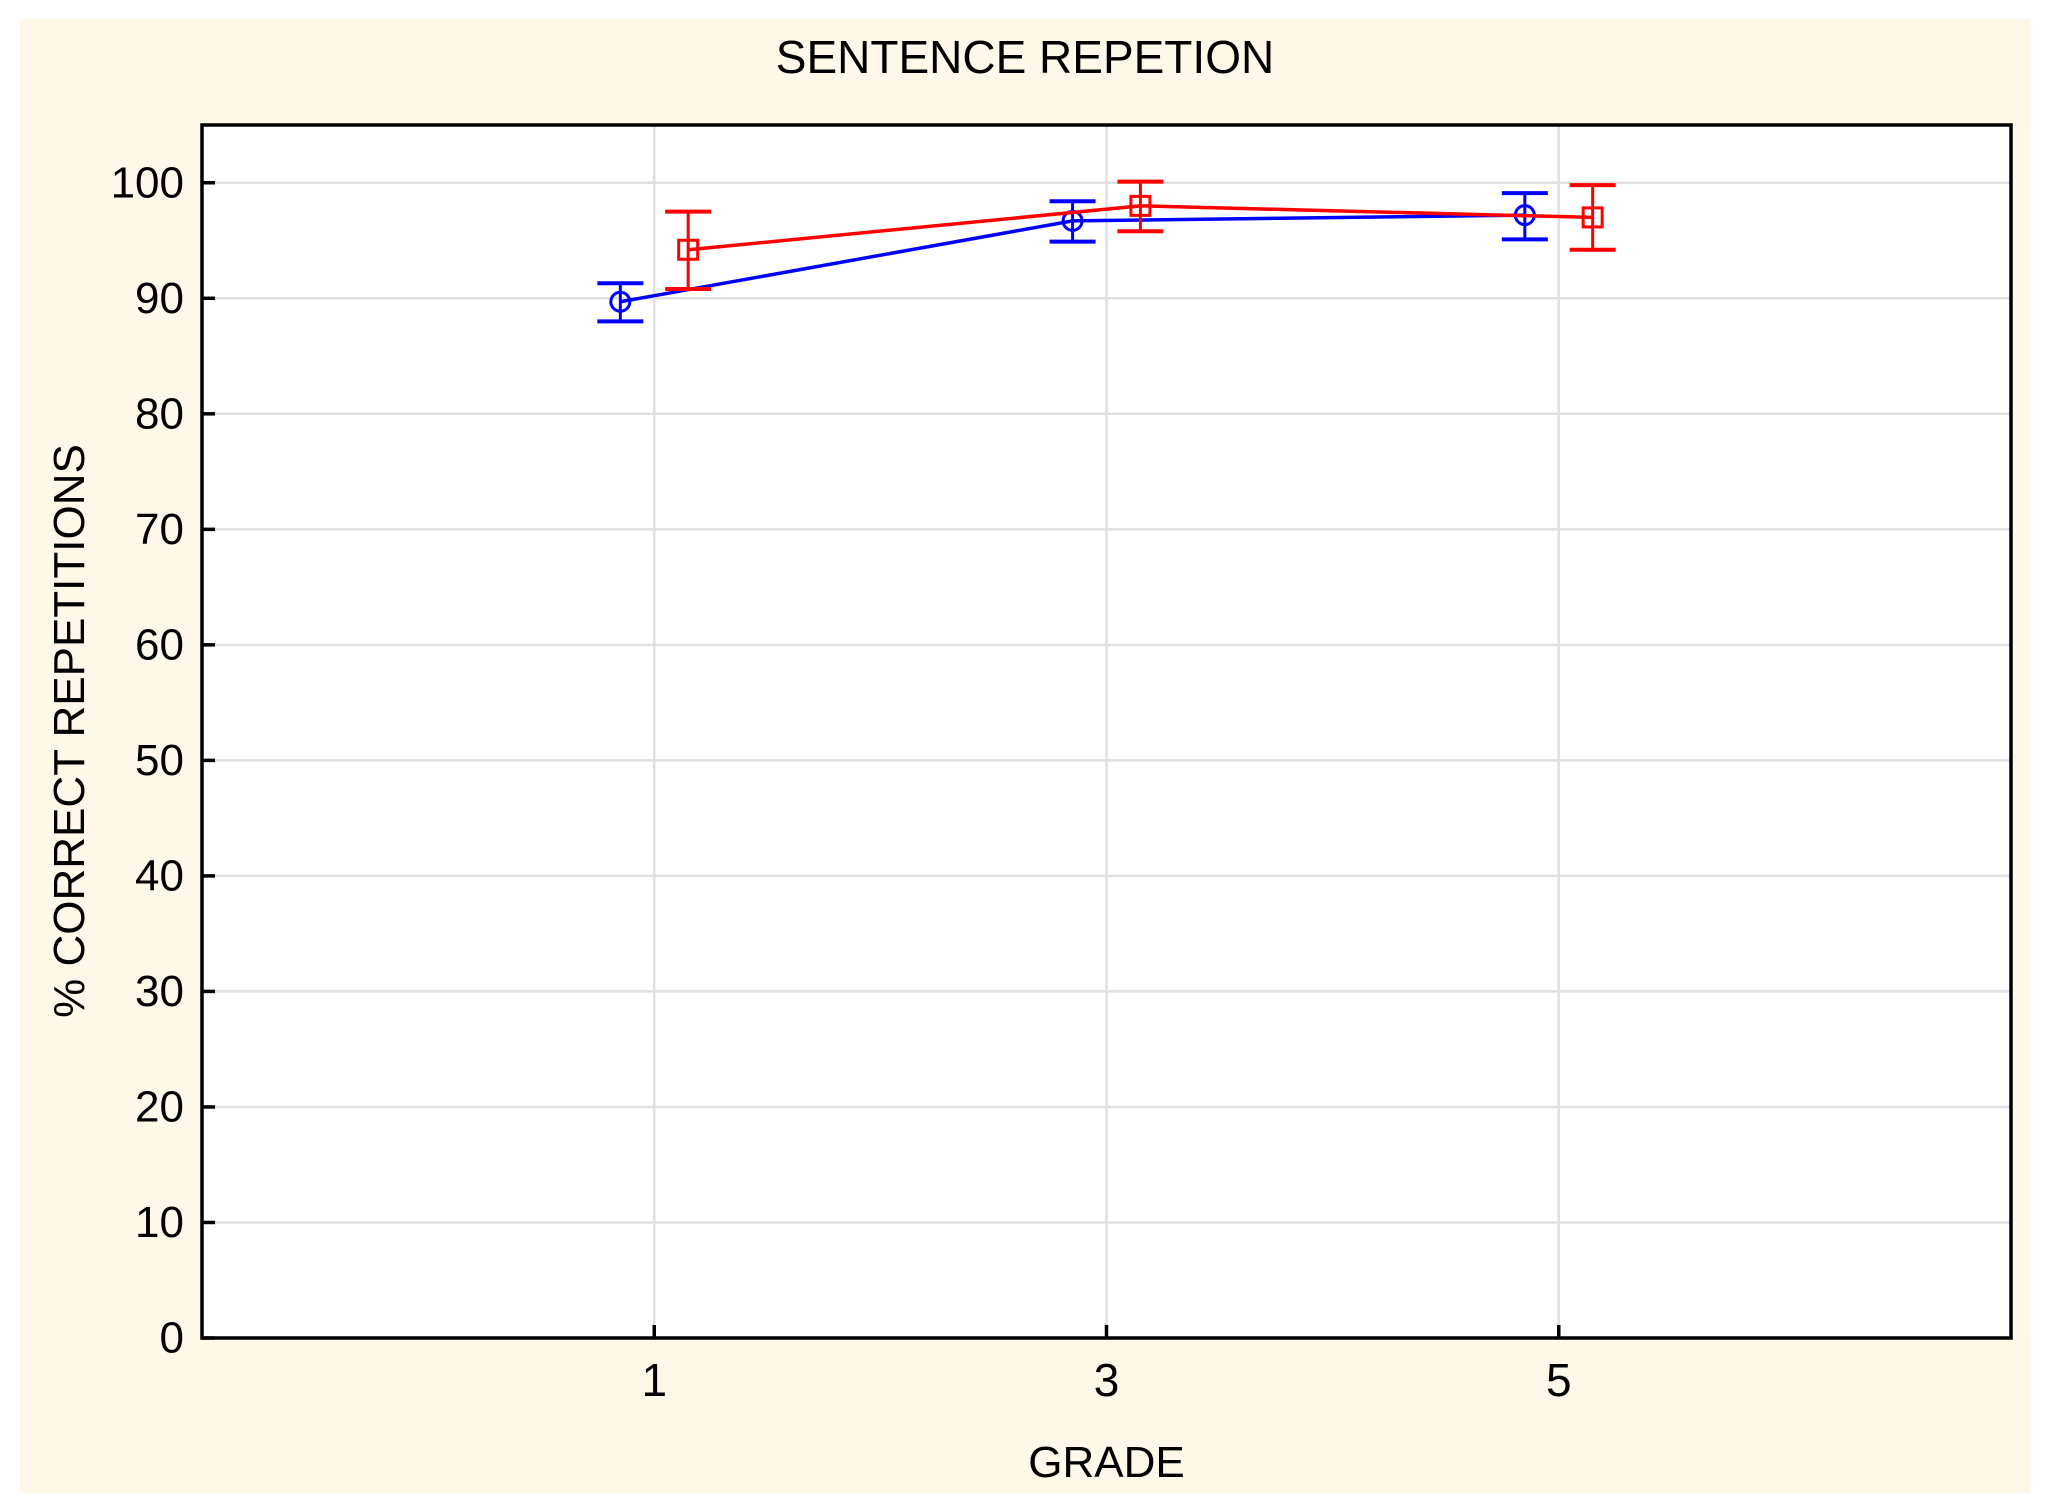  Describe the element at coordinates (159, 413) in the screenshot. I see `y-tick-label: 80` at that location.